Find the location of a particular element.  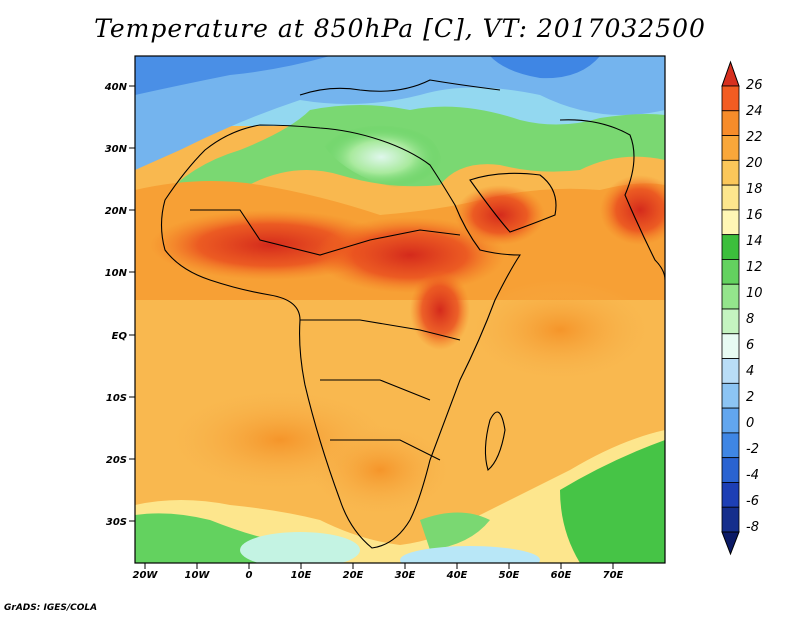

colorbar-label: -2 is located at coordinates (752, 449).